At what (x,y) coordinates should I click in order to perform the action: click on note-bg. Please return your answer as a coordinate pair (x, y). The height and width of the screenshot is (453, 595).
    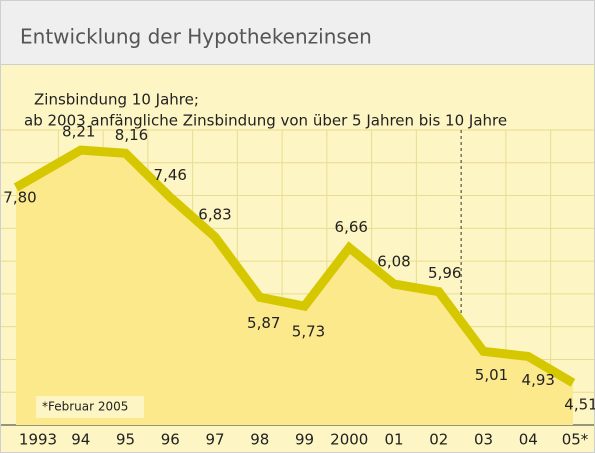
    Looking at the image, I should click on (90, 407).